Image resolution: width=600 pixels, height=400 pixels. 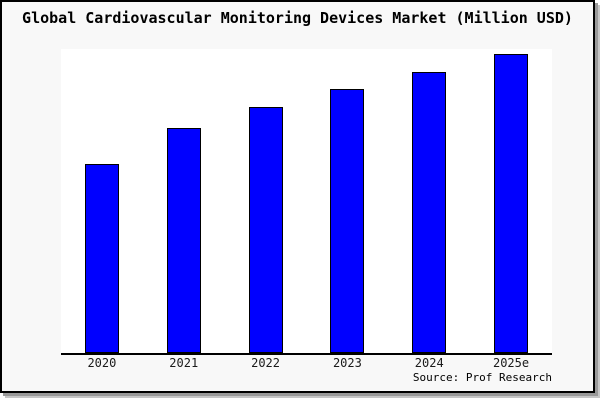 What do you see at coordinates (482, 377) in the screenshot?
I see `source-credit: Source: Prof Research` at bounding box center [482, 377].